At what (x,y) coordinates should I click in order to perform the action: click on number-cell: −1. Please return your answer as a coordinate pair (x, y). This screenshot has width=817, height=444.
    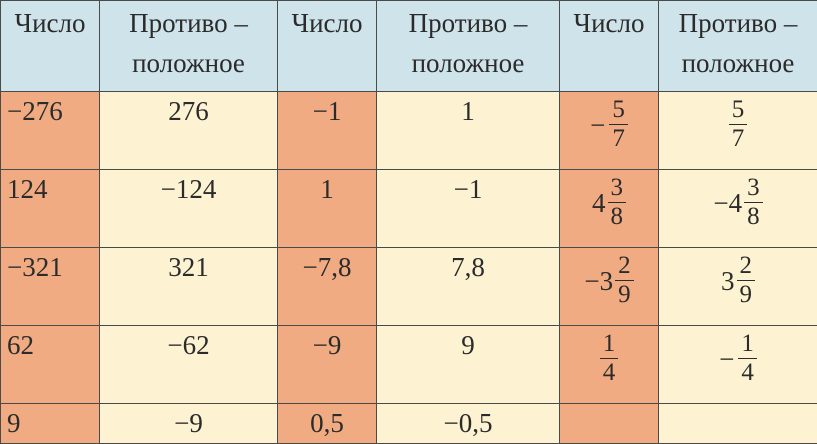
    Looking at the image, I should click on (327, 130).